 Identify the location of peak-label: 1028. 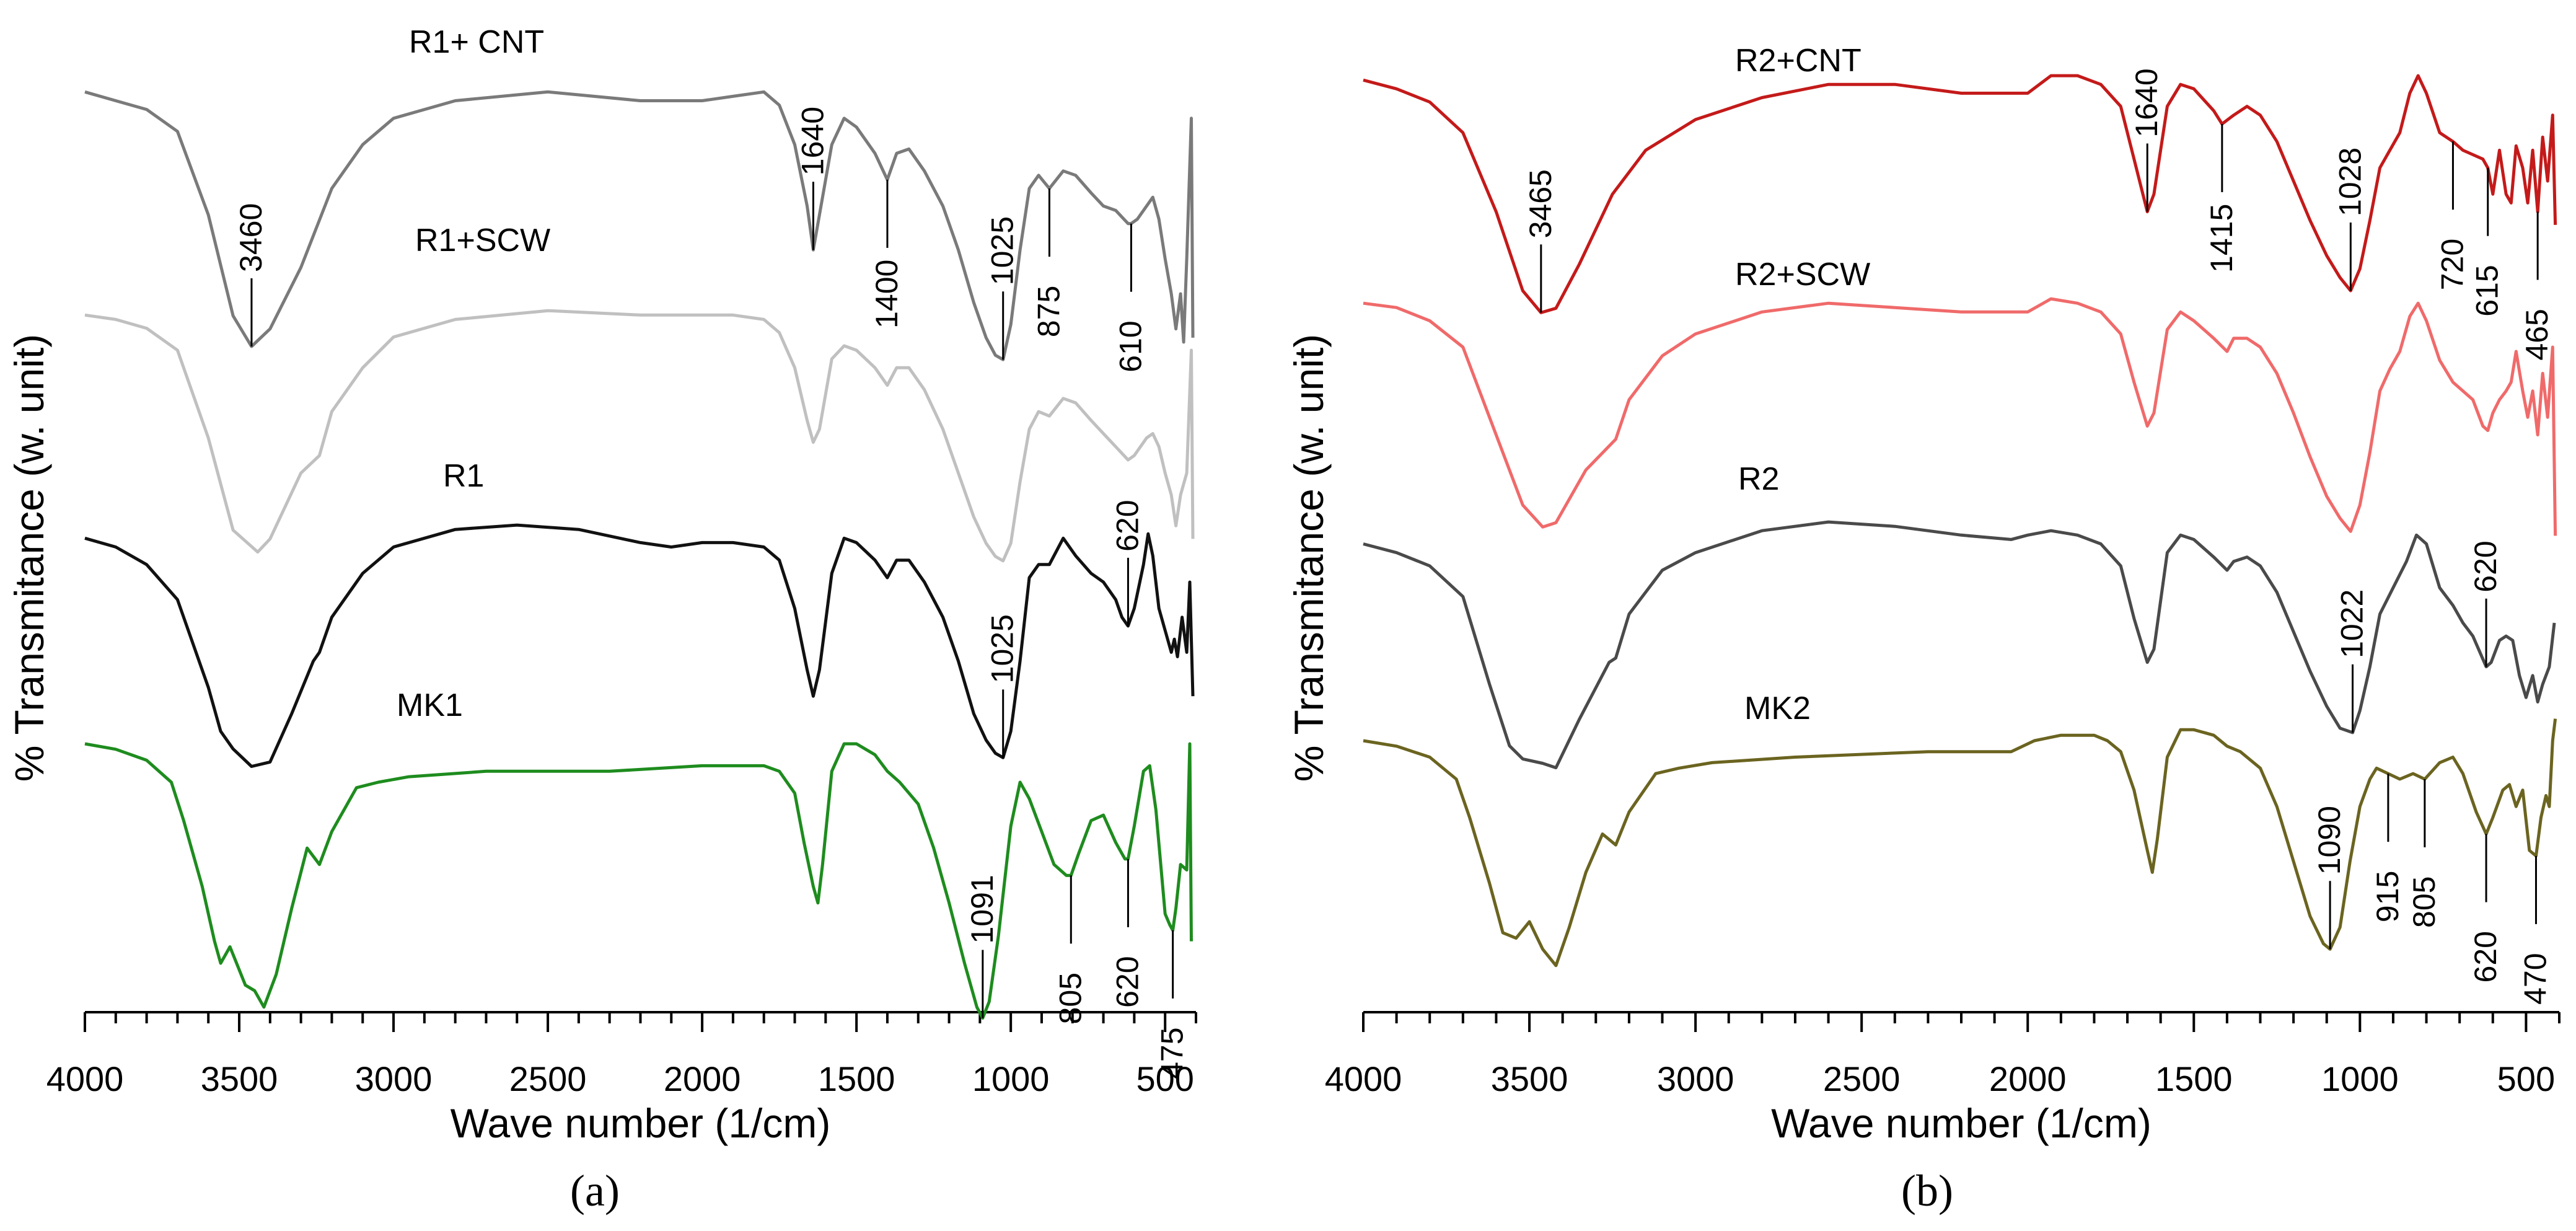
(2349, 182).